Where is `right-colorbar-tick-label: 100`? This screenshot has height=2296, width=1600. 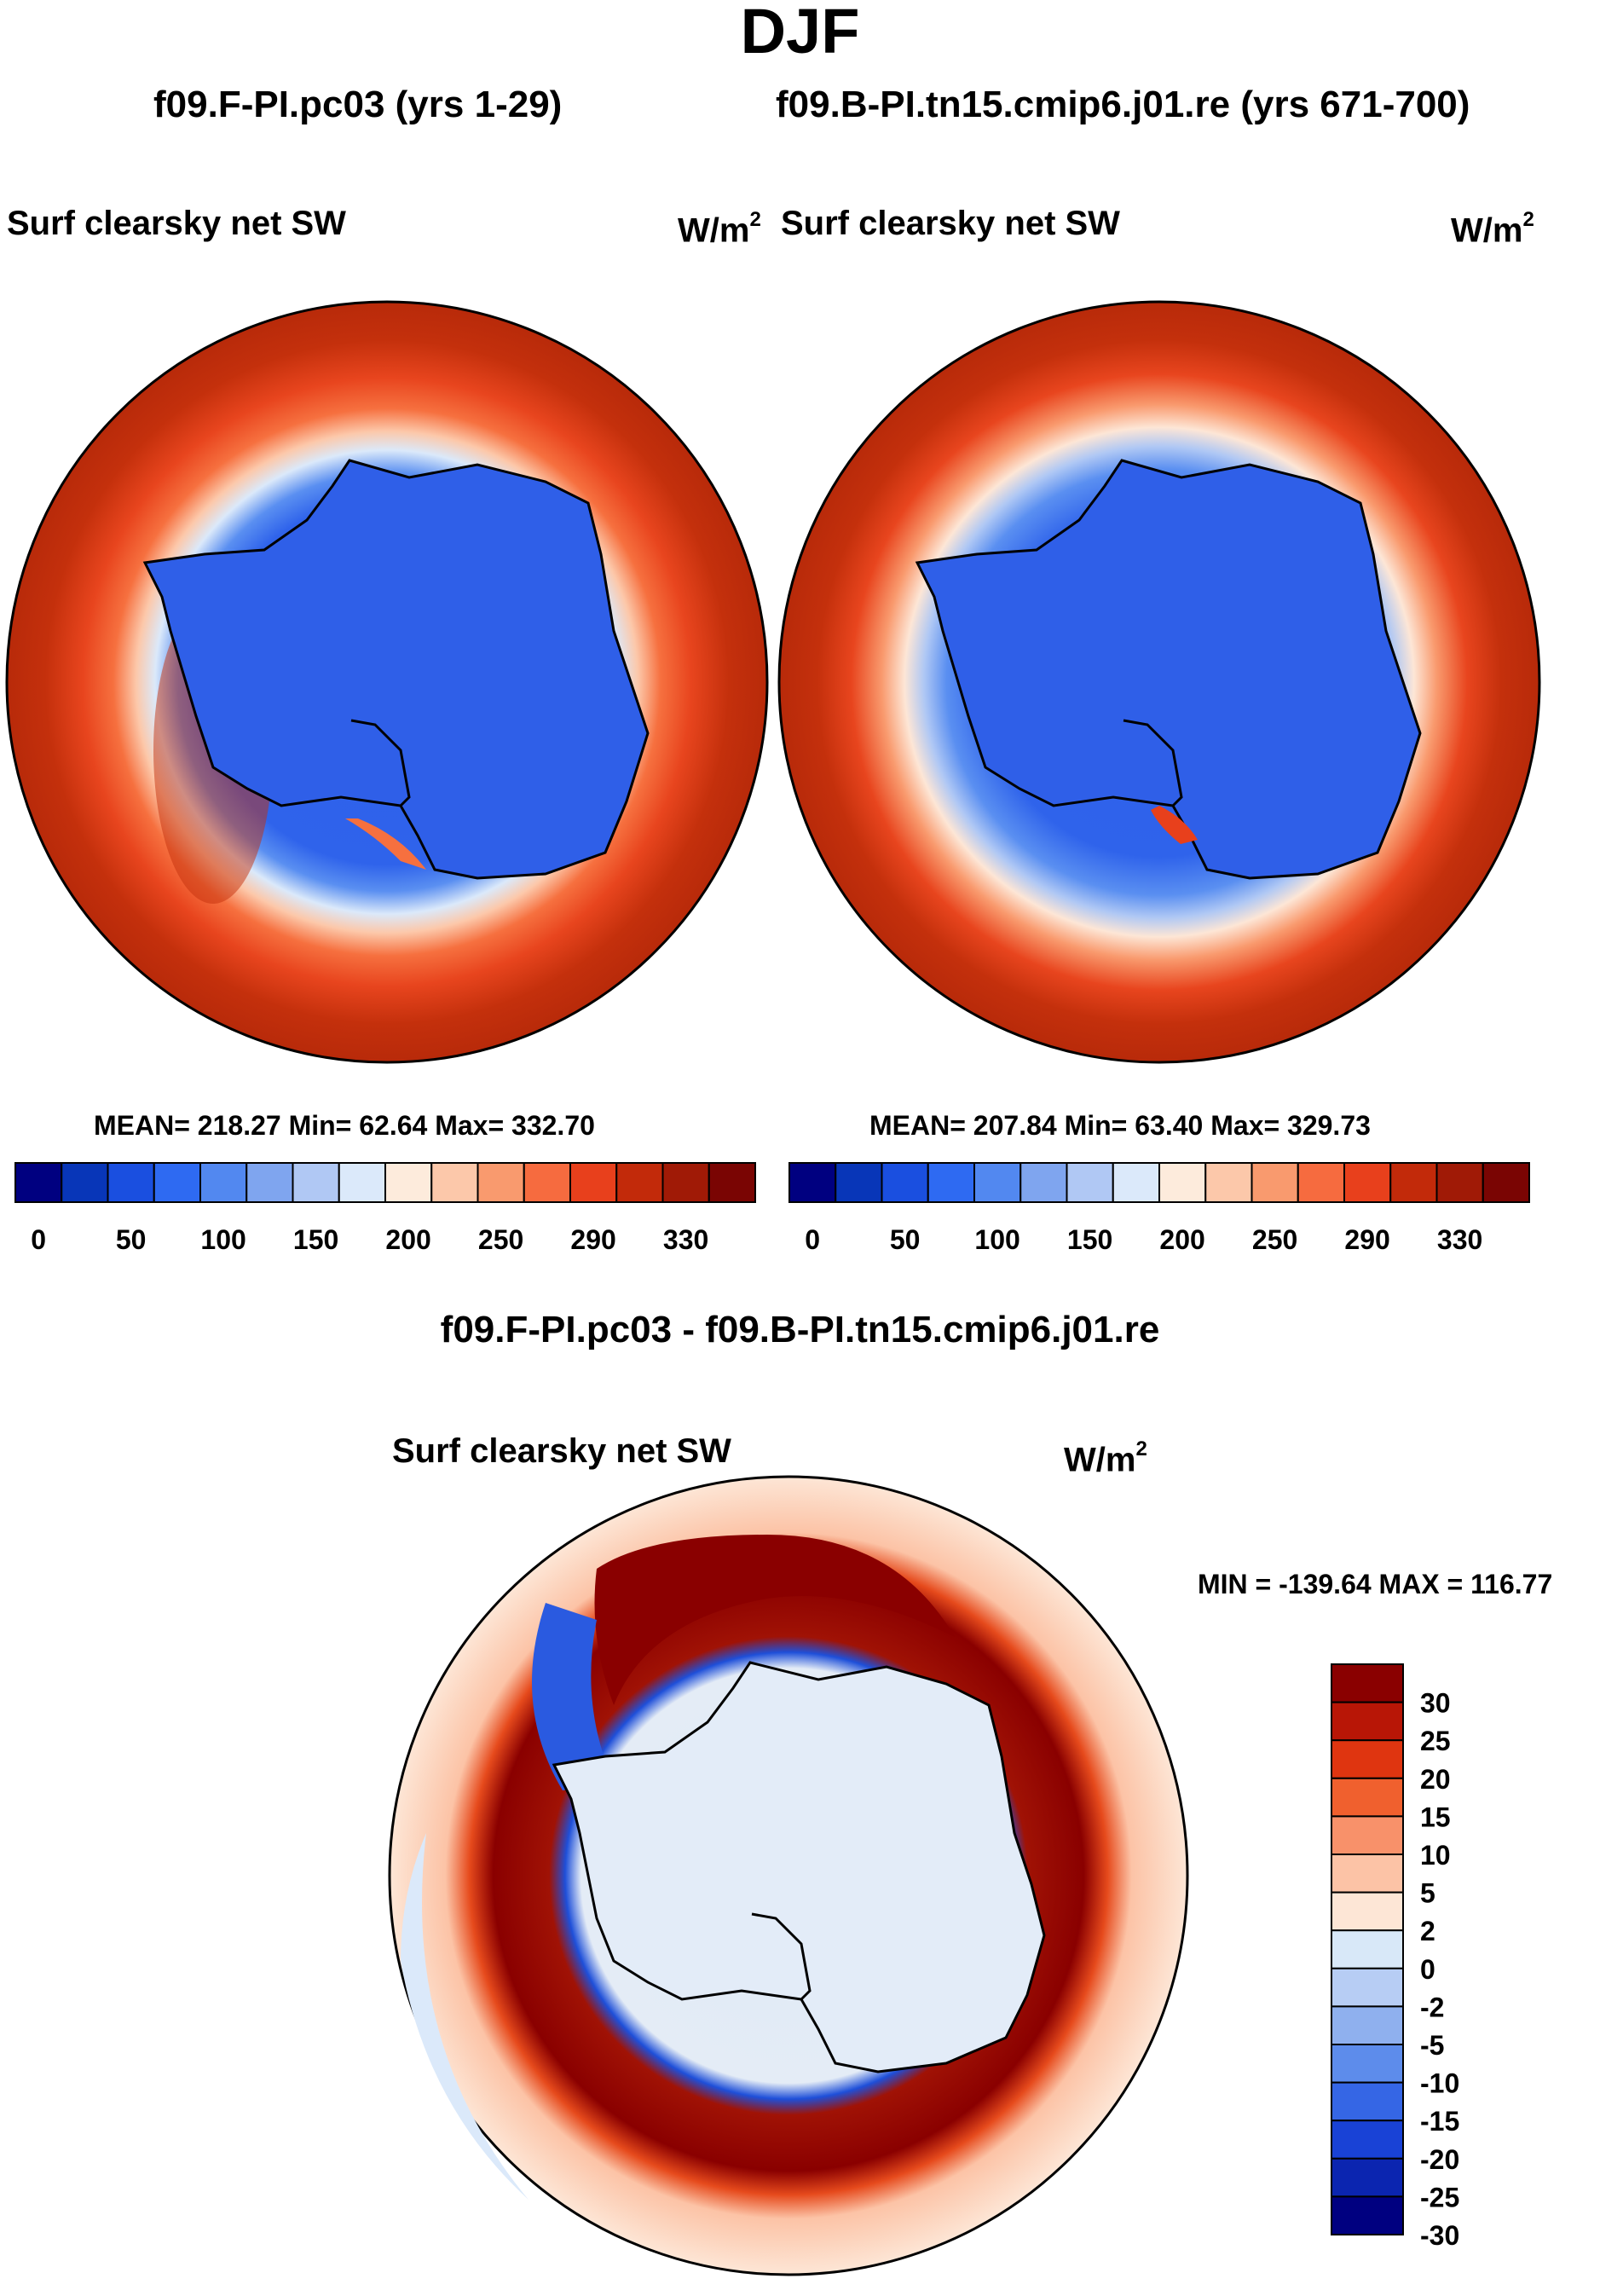
right-colorbar-tick-label: 100 is located at coordinates (996, 1240).